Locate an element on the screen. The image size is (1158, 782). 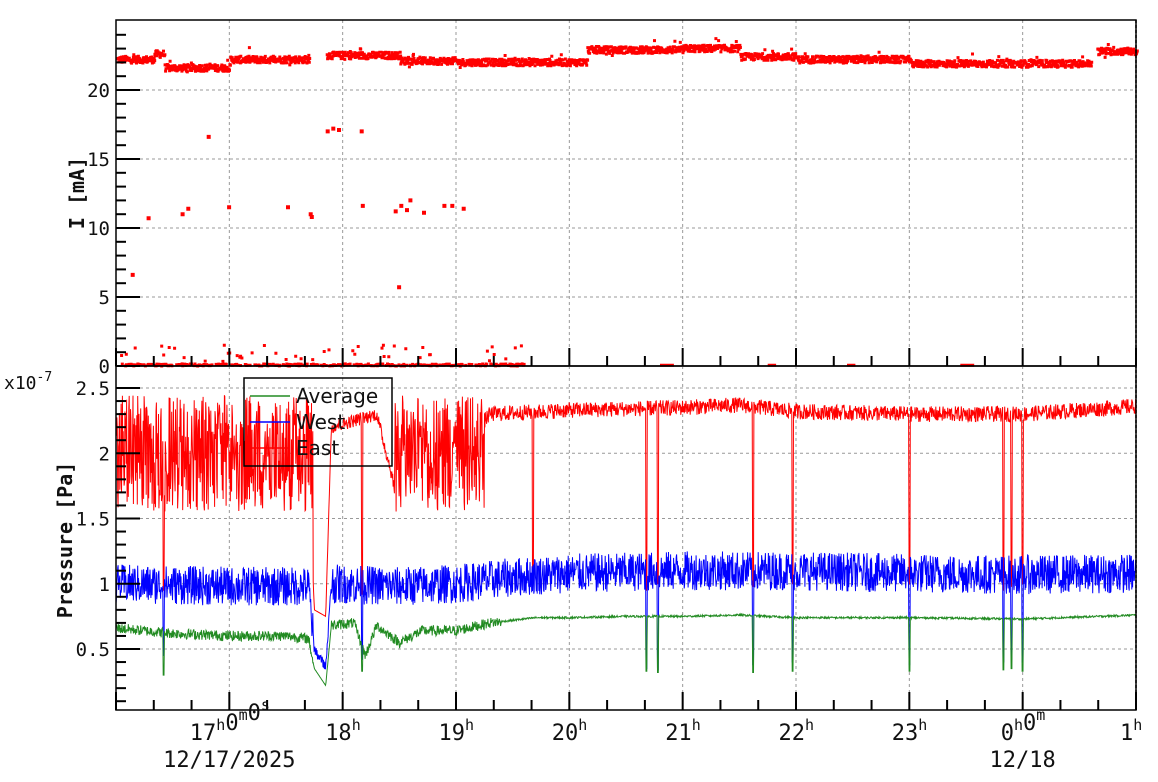
x-tick-label: 22h is located at coordinates (797, 731).